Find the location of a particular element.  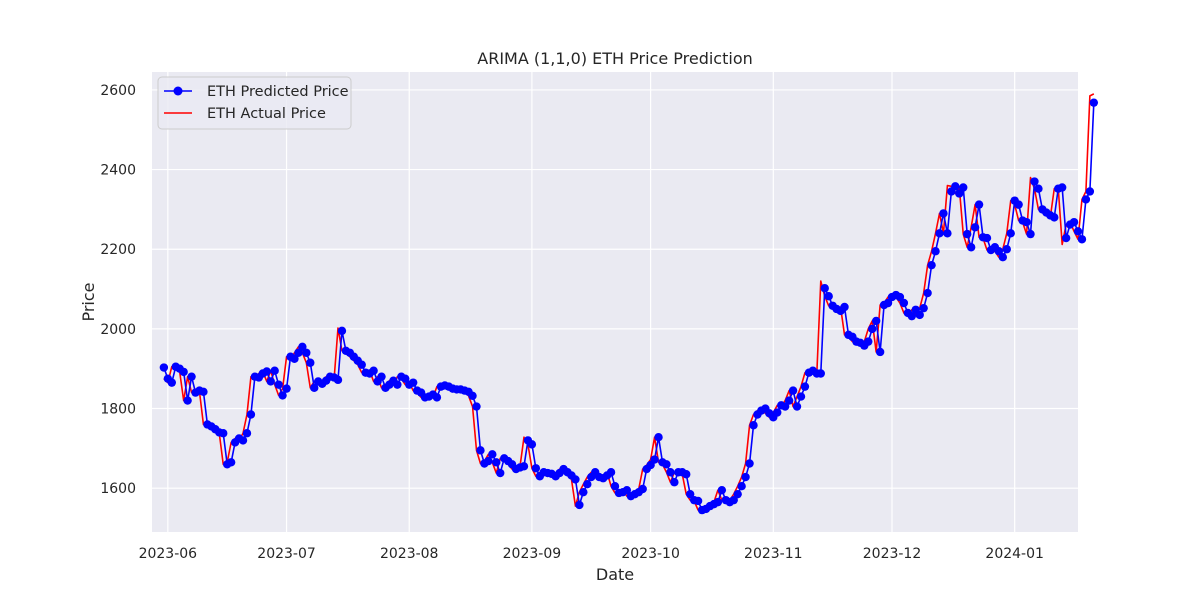

y-tick-label: 2000 is located at coordinates (118, 330).